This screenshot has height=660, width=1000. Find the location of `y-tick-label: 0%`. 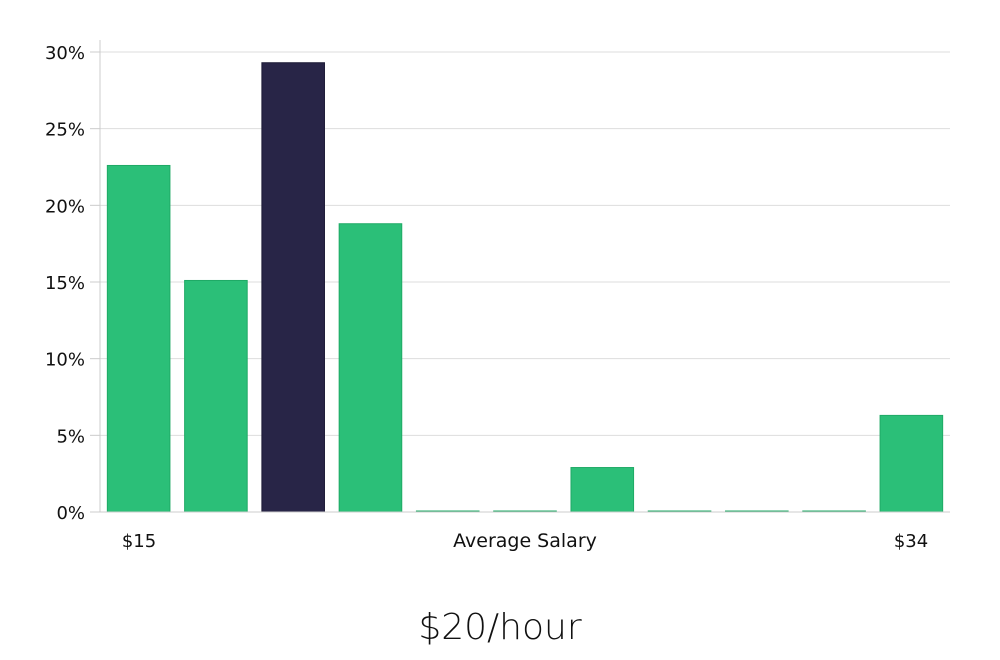

y-tick-label: 0% is located at coordinates (70, 513).